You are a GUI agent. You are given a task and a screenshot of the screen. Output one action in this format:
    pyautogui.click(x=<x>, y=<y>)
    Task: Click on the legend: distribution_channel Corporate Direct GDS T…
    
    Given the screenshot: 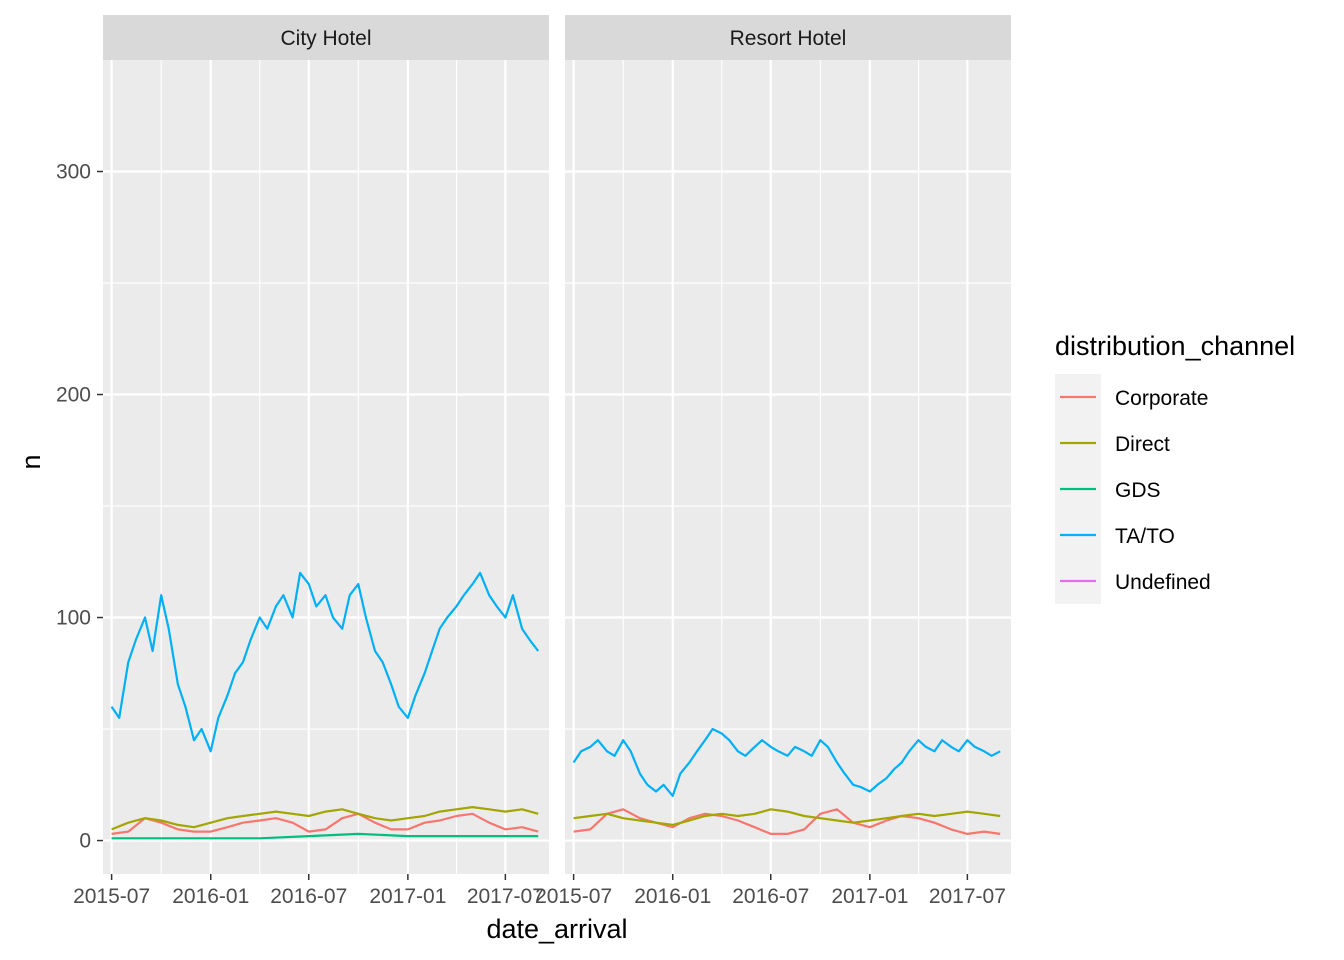 What is the action you would take?
    pyautogui.click(x=1175, y=467)
    